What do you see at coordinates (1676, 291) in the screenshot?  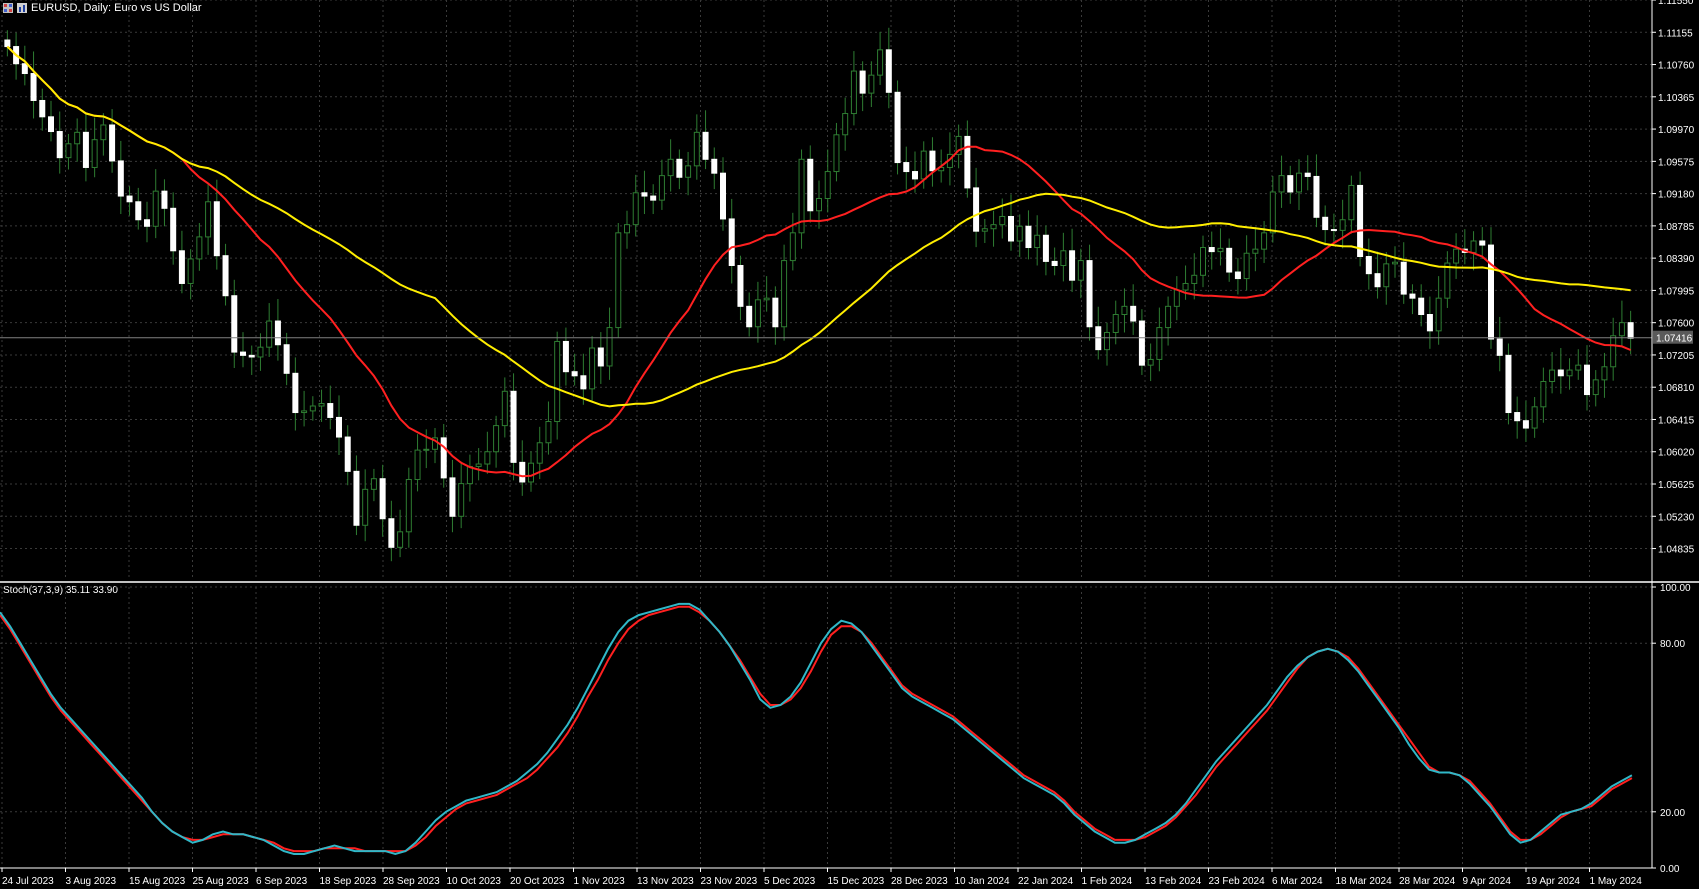 I see `y-tick-label: 1.07995` at bounding box center [1676, 291].